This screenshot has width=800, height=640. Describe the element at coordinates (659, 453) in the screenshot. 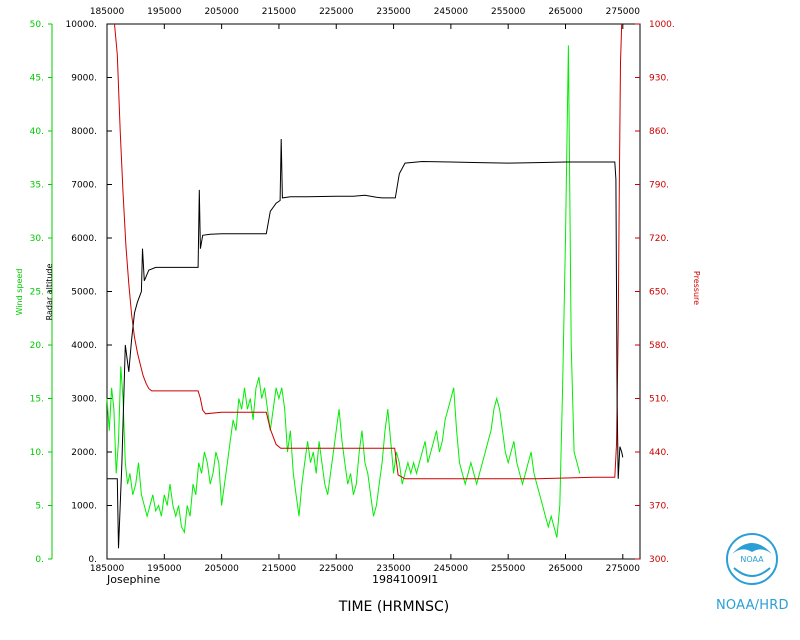

I see `pressure-tick-label: 440.` at that location.